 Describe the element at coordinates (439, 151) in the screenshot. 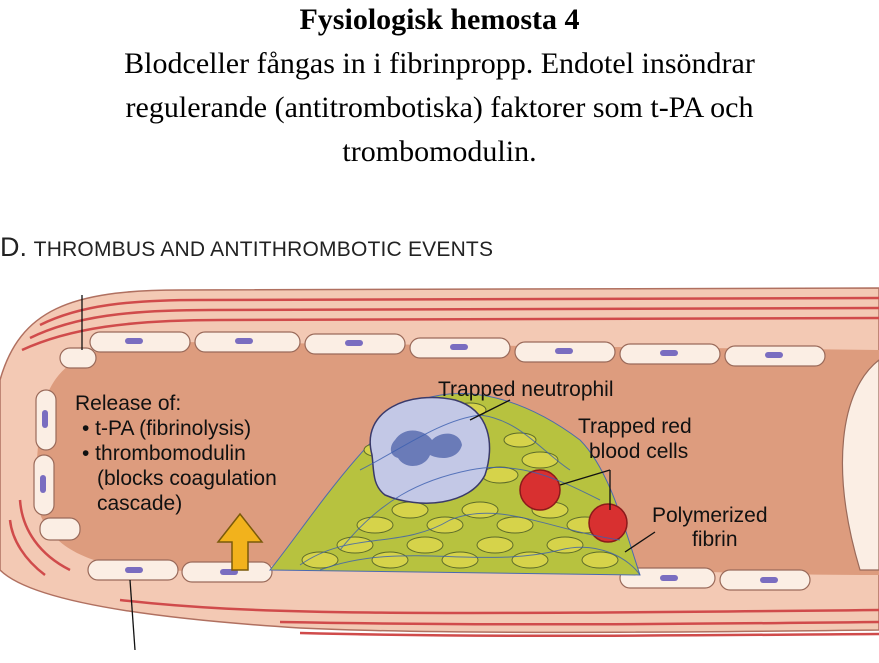

I see `slide-body-line: trombomodulin.` at that location.